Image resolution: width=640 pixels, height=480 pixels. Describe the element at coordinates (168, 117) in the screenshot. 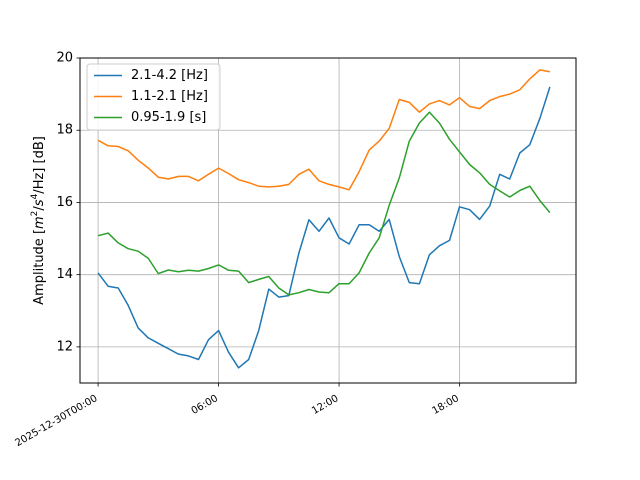

I see `legend-label: 0.95-1.9 [s]` at that location.